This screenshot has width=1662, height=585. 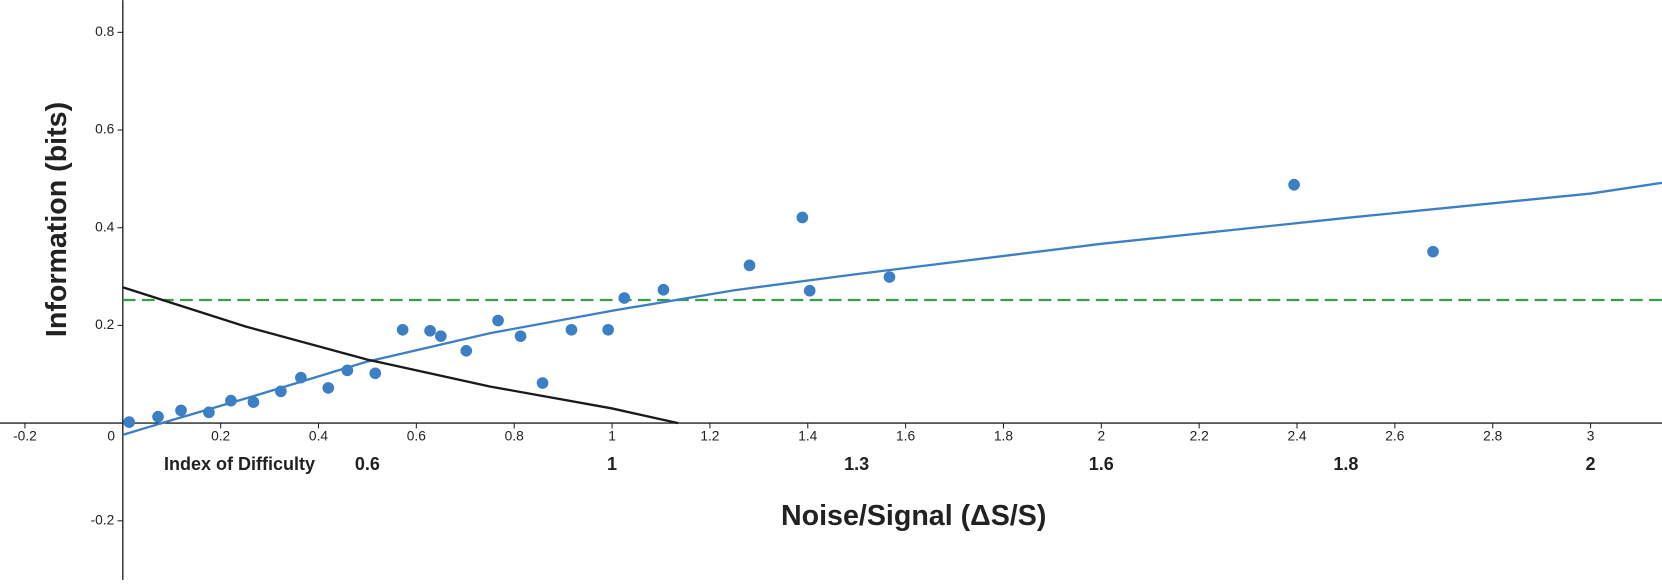 What do you see at coordinates (104, 129) in the screenshot?
I see `y-tick-label: 0.6` at bounding box center [104, 129].